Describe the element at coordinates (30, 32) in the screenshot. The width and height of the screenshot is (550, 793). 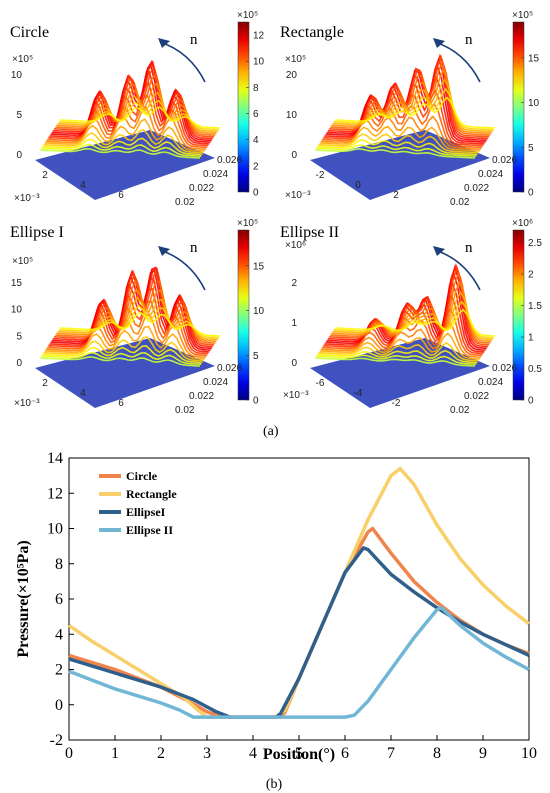
I see `plot-title-circle: Circle` at that location.